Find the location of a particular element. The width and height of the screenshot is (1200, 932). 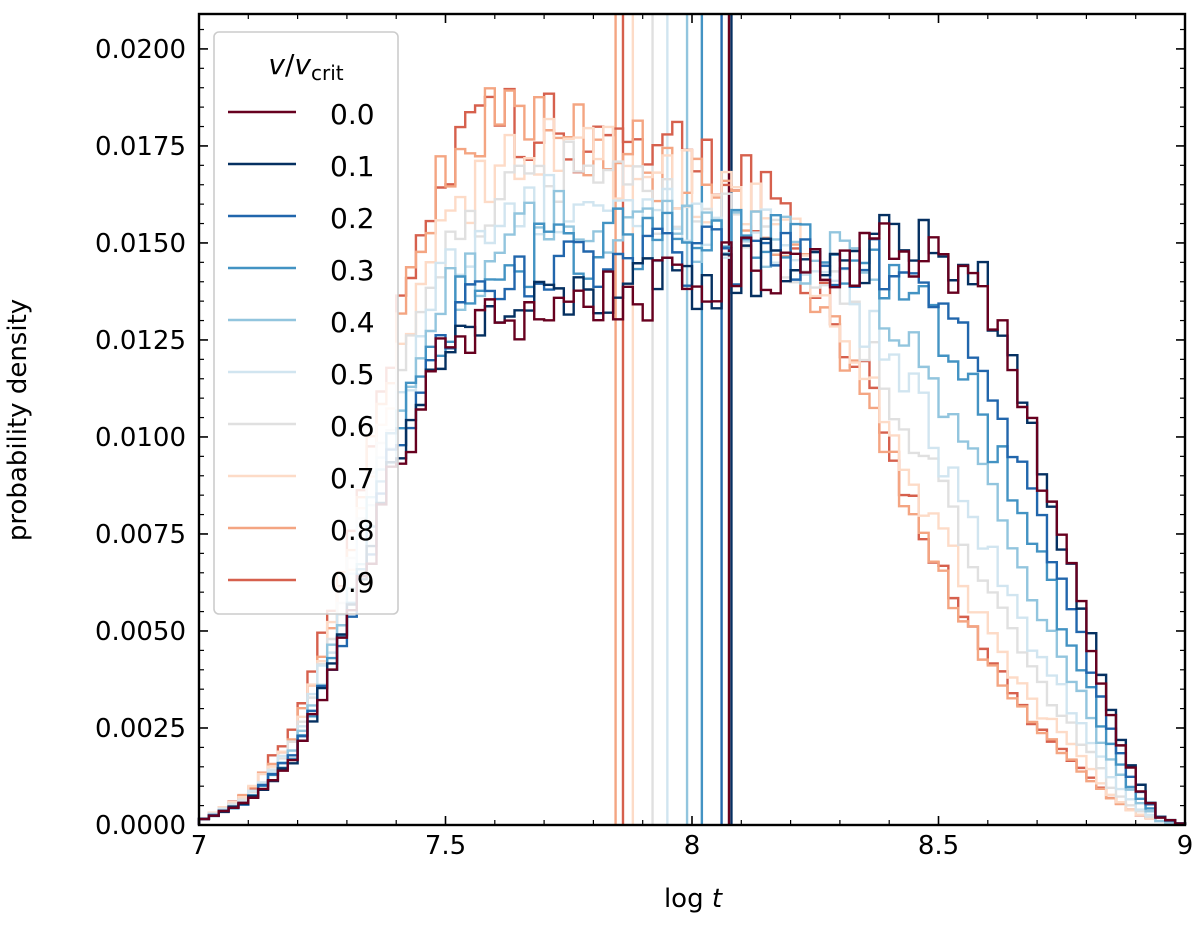

y-tick-label: 0.0050 is located at coordinates (140, 632).